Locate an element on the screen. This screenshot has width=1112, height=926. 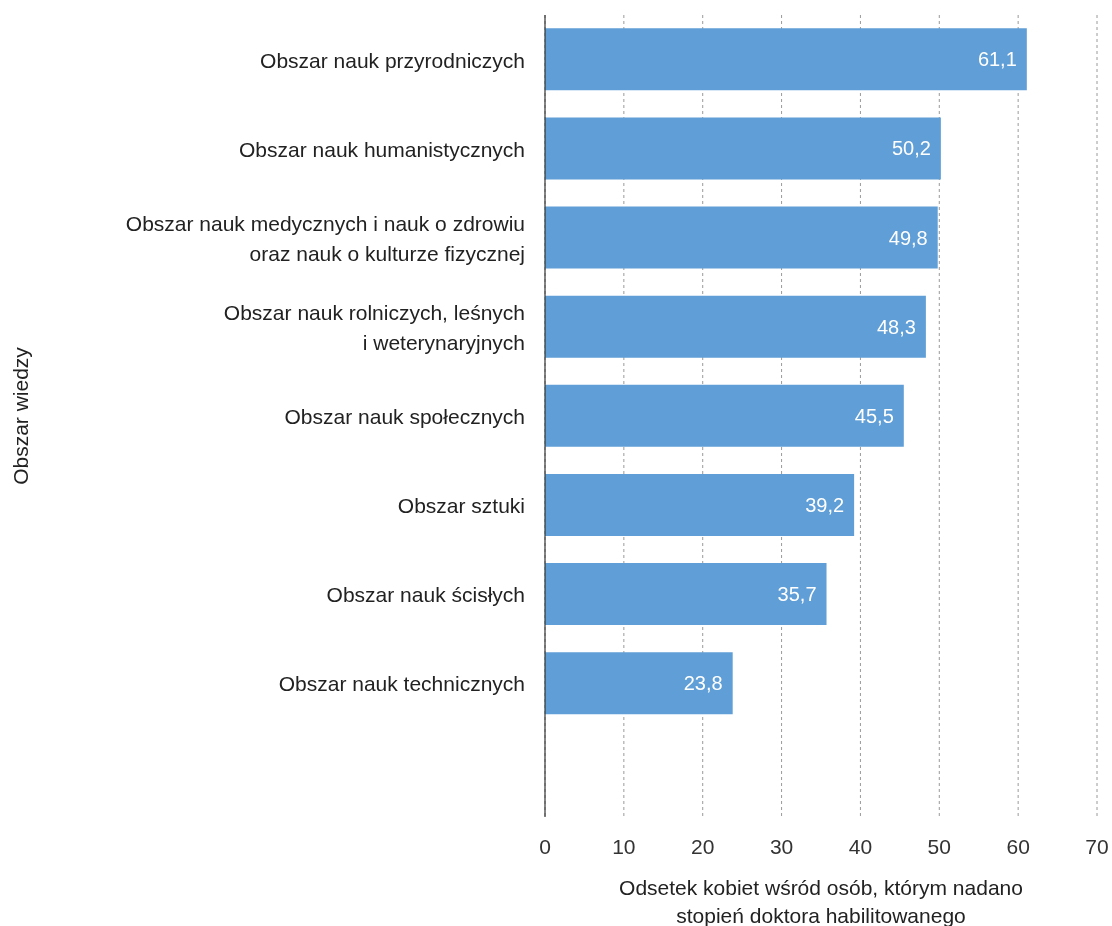
data-label: 50,2 is located at coordinates (911, 148).